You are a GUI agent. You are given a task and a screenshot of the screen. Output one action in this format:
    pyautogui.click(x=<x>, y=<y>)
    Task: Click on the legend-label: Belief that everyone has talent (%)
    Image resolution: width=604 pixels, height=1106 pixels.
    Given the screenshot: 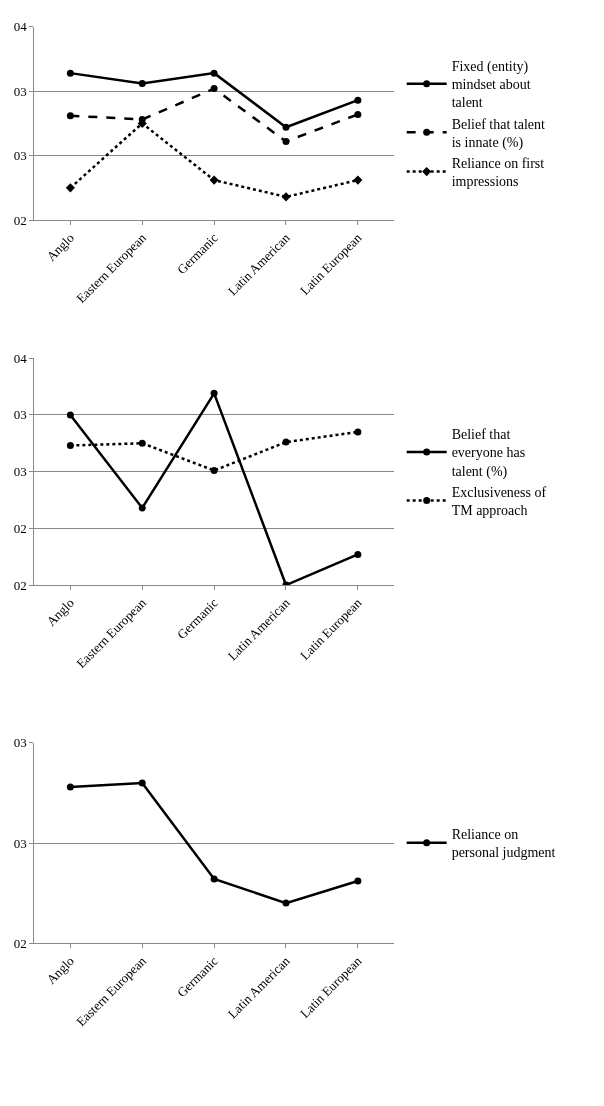 What is the action you would take?
    pyautogui.click(x=488, y=453)
    